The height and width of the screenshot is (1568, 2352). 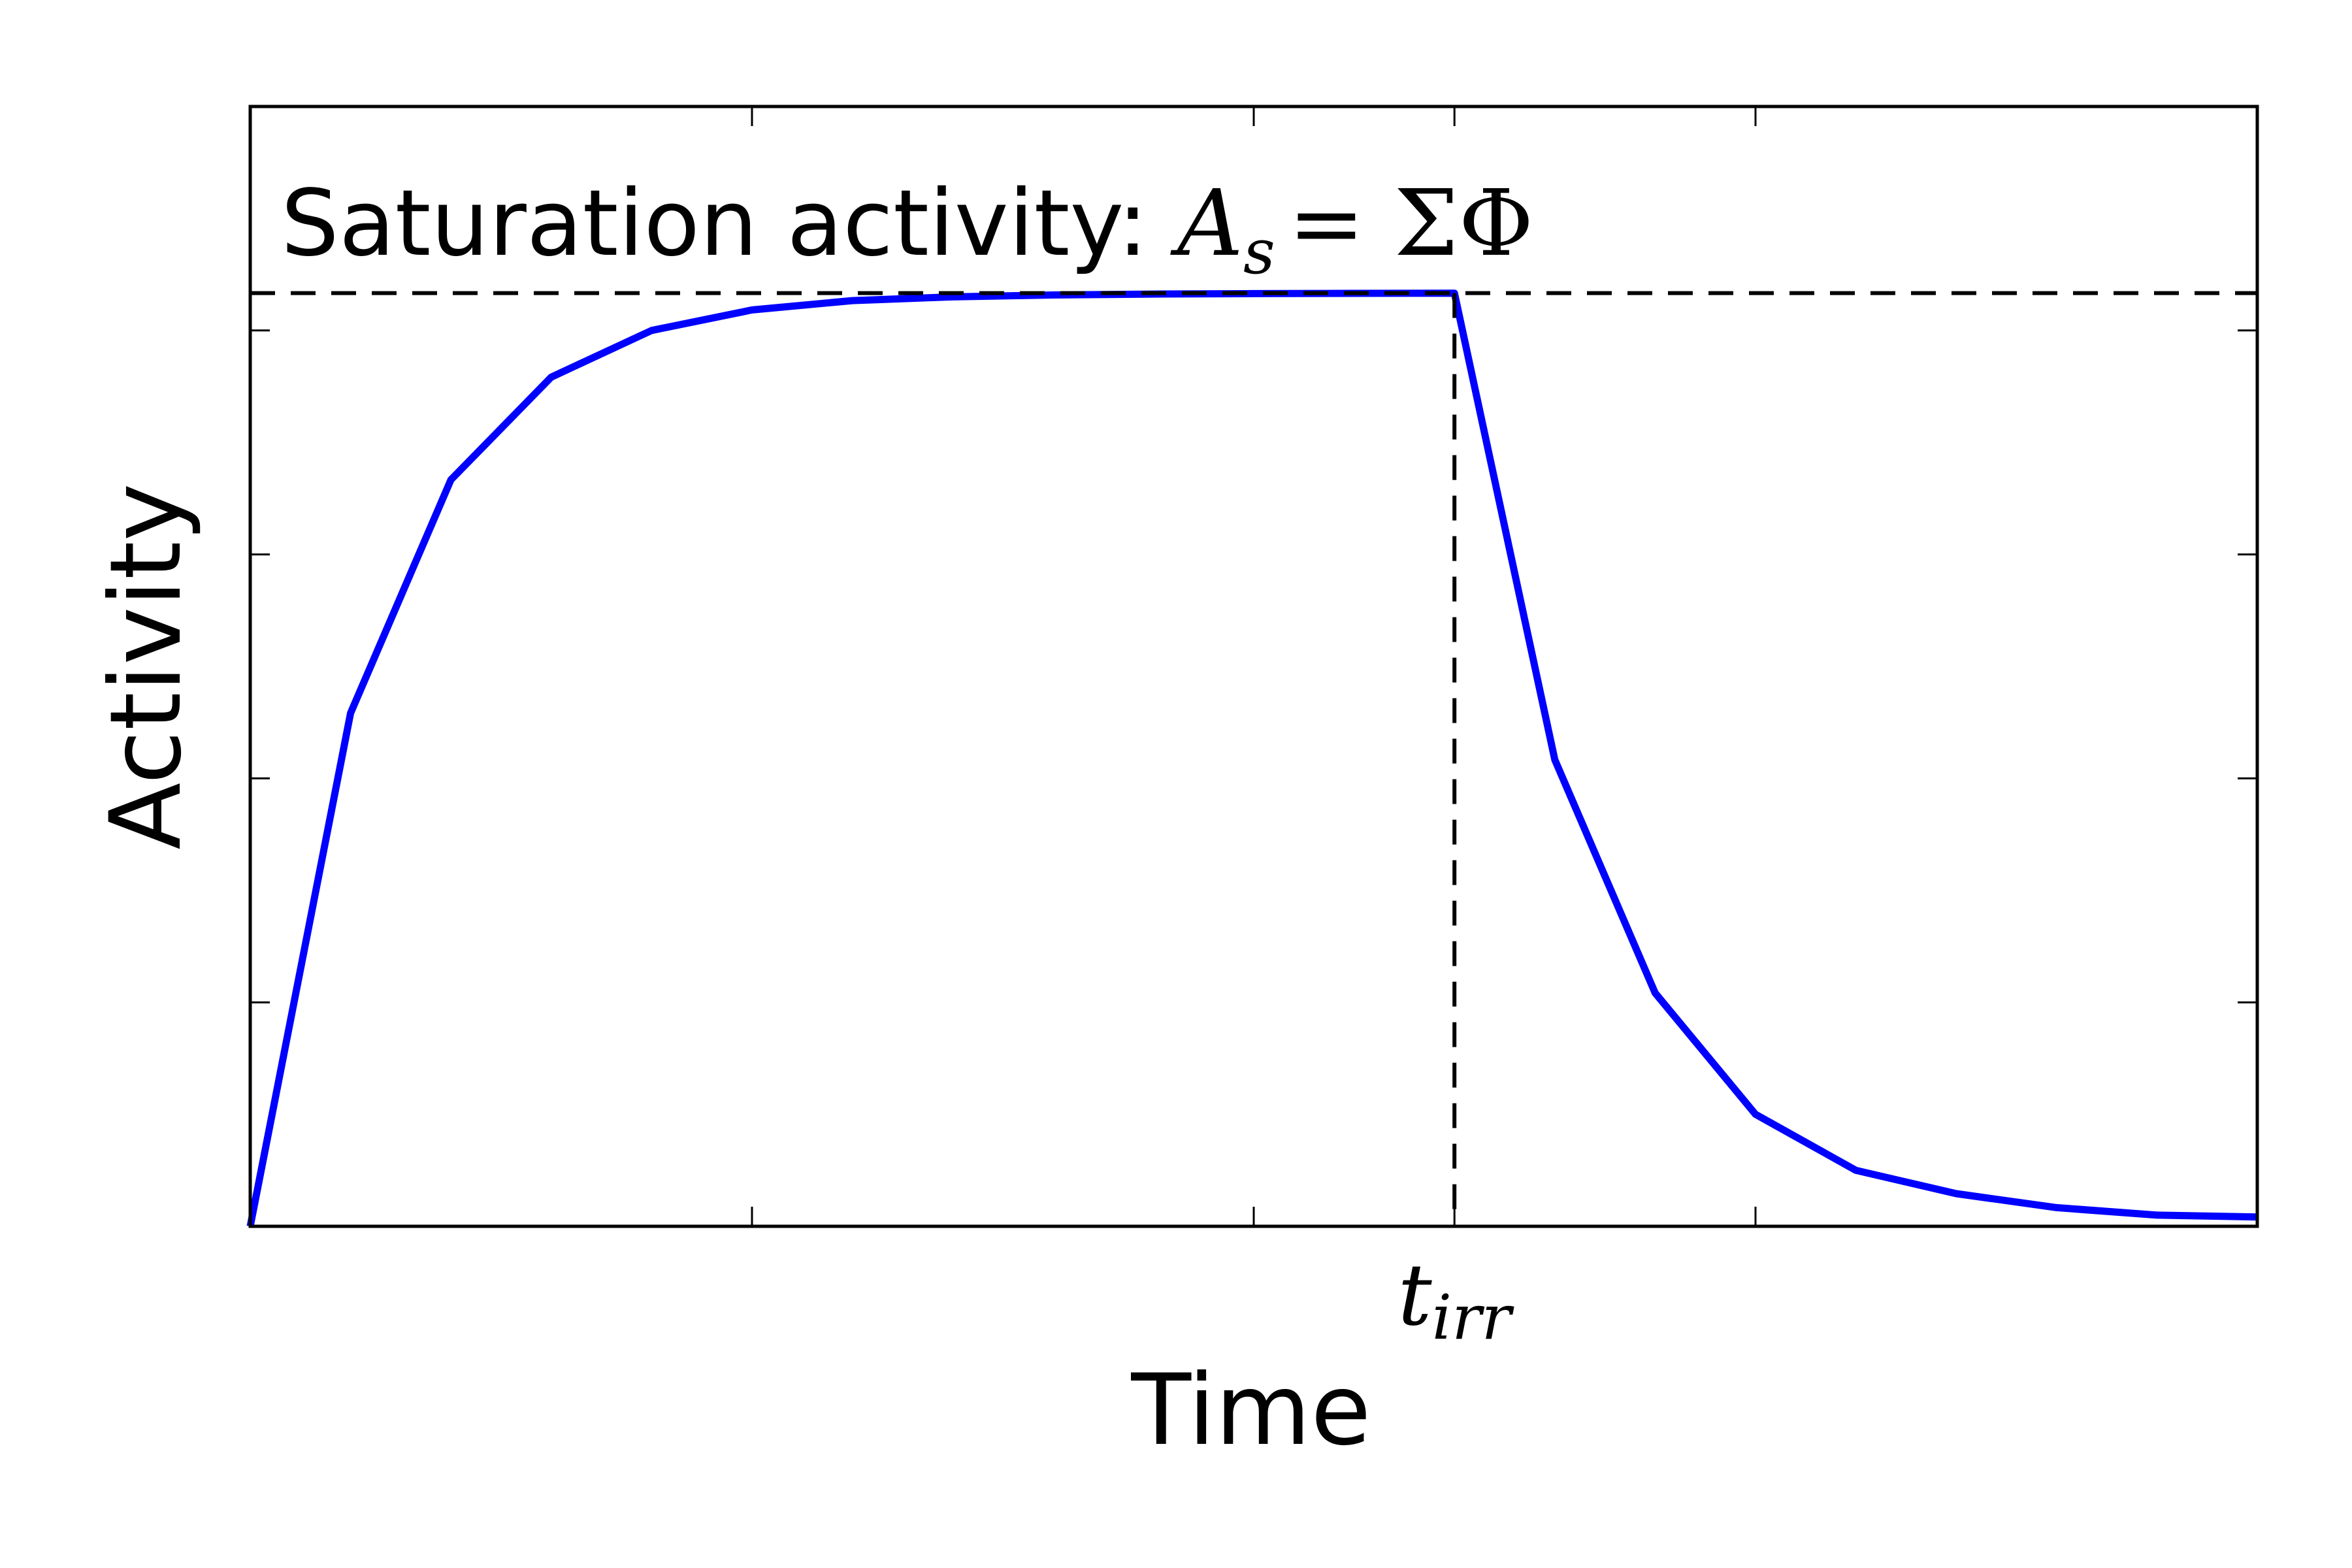 What do you see at coordinates (1206, 224) in the screenshot?
I see `annotation-math-a: A` at bounding box center [1206, 224].